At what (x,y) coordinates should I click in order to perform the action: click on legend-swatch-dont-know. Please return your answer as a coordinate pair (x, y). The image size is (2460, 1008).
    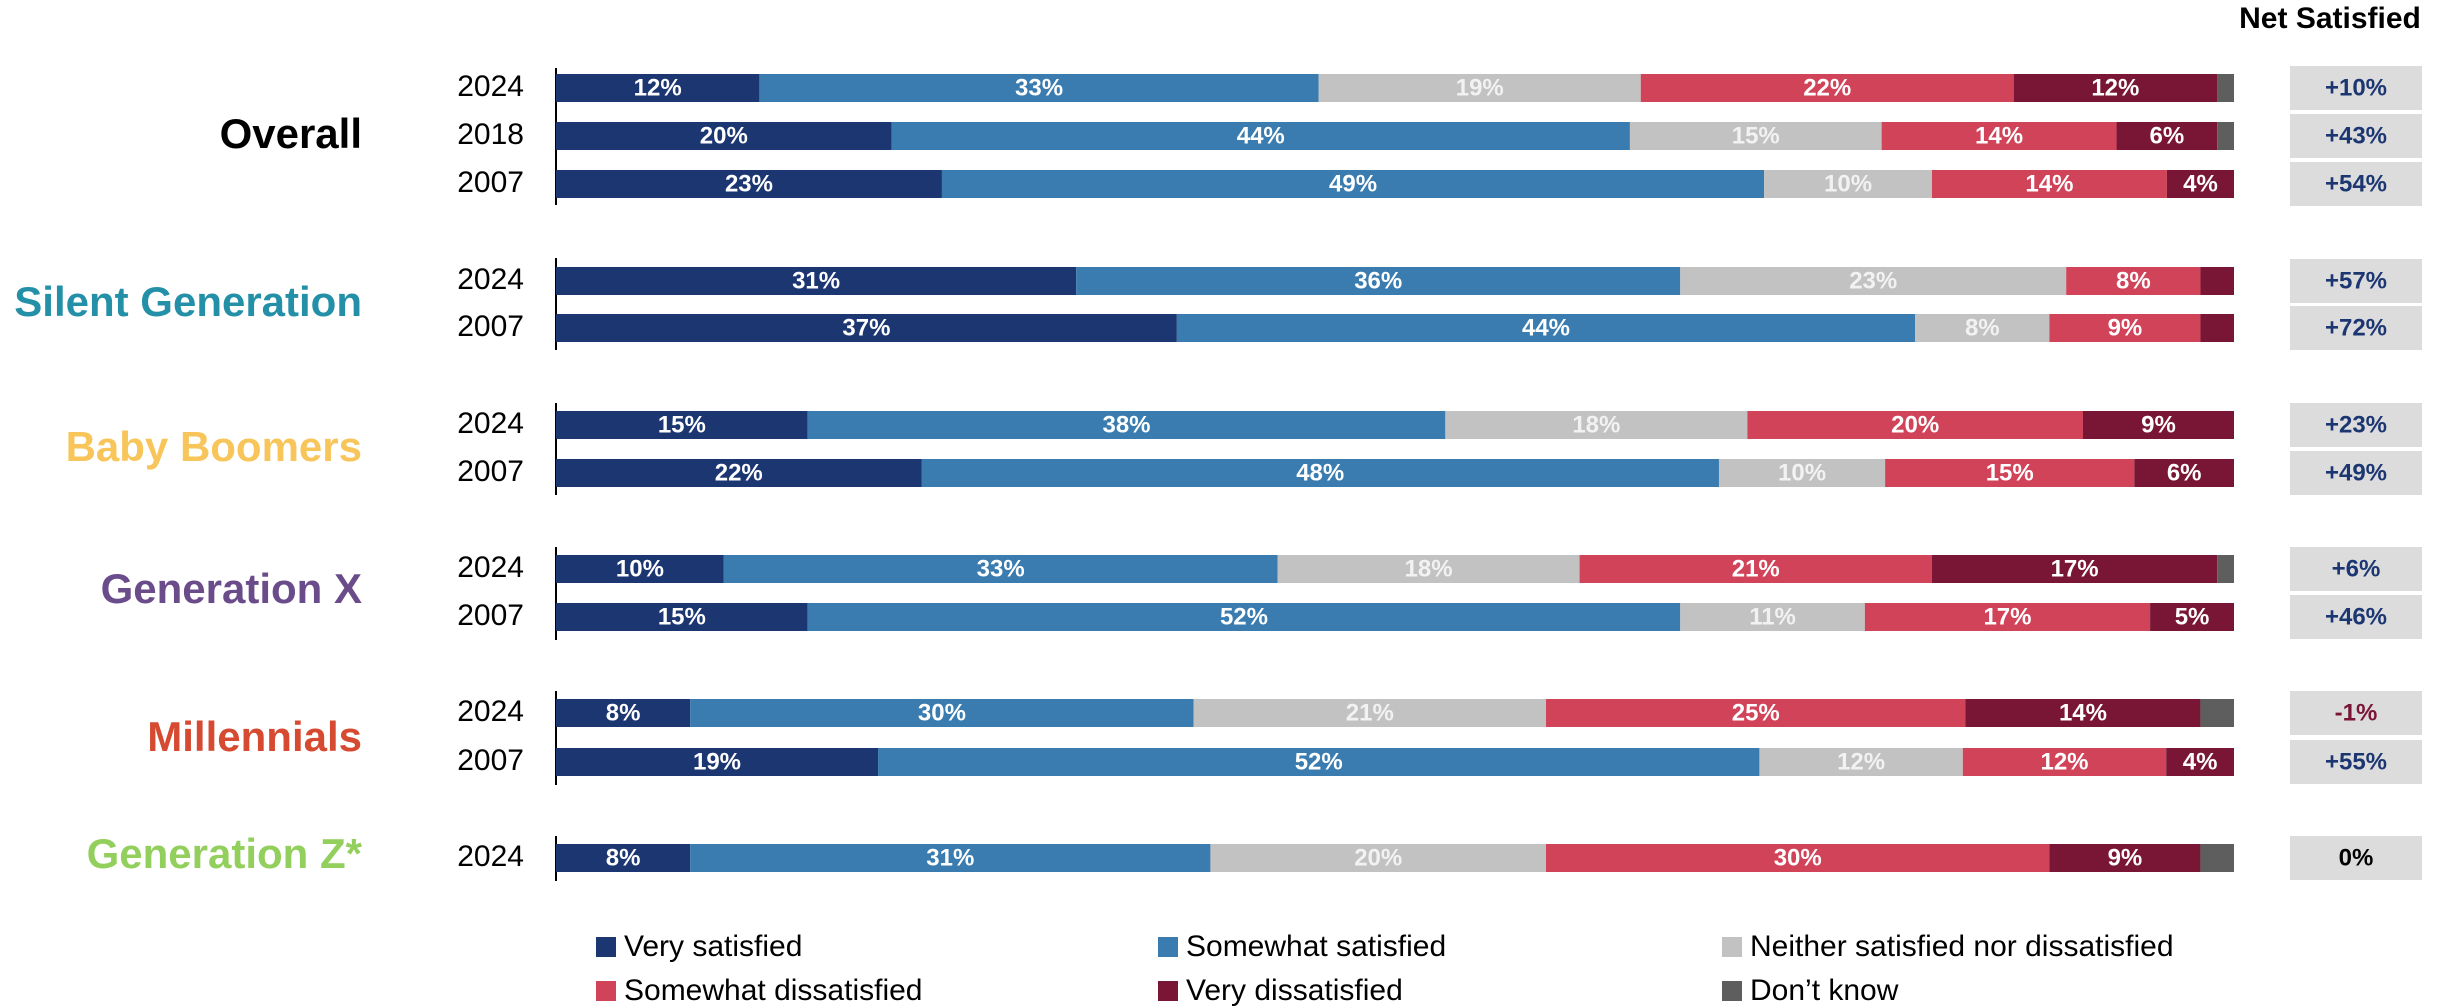
    Looking at the image, I should click on (1732, 991).